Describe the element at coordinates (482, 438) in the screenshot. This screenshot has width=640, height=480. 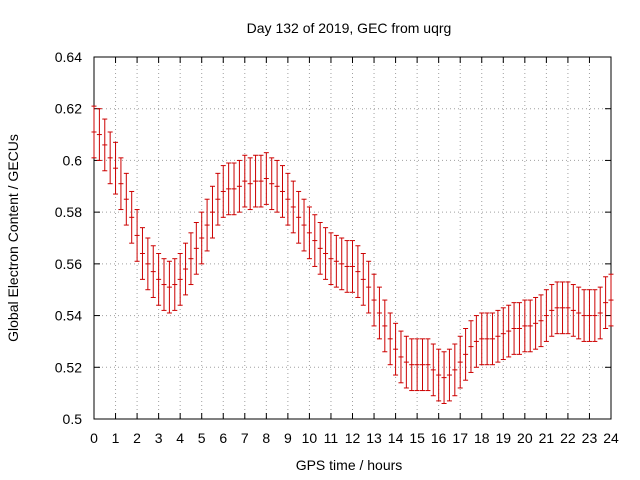
I see `x-tick-label: 18` at that location.